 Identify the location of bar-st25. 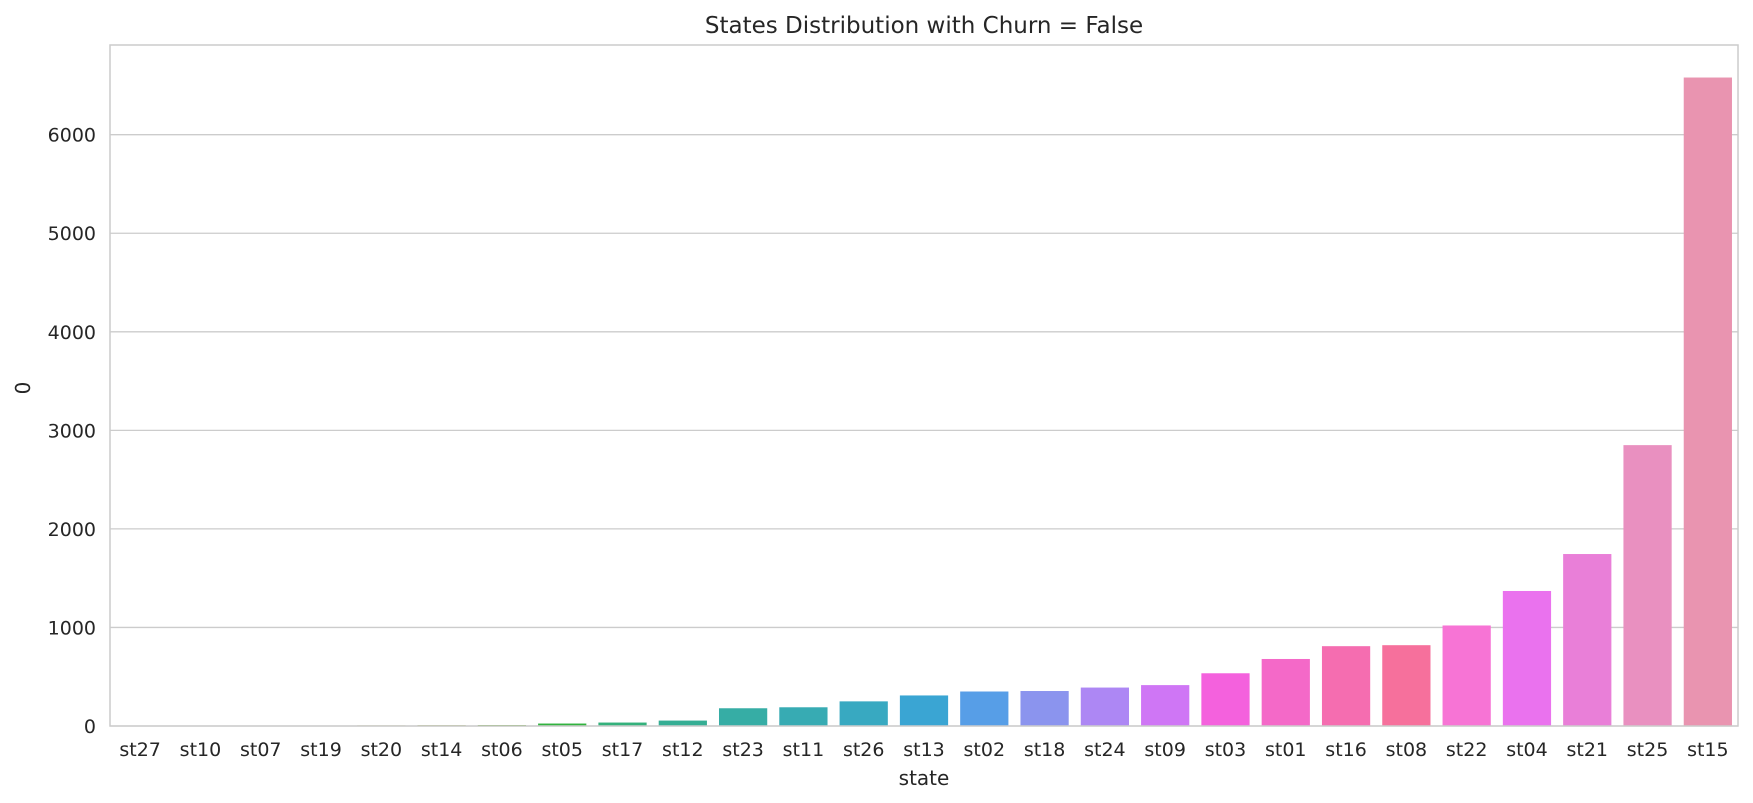
(1647, 585).